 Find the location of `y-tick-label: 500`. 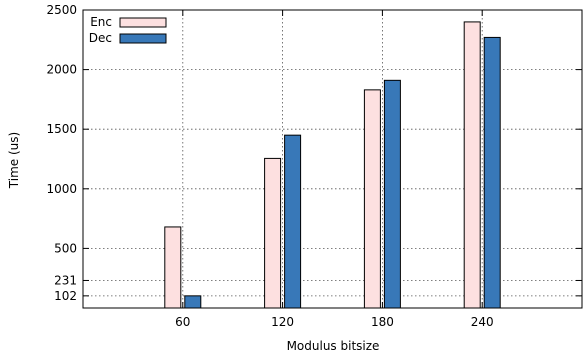

y-tick-label: 500 is located at coordinates (65, 248).